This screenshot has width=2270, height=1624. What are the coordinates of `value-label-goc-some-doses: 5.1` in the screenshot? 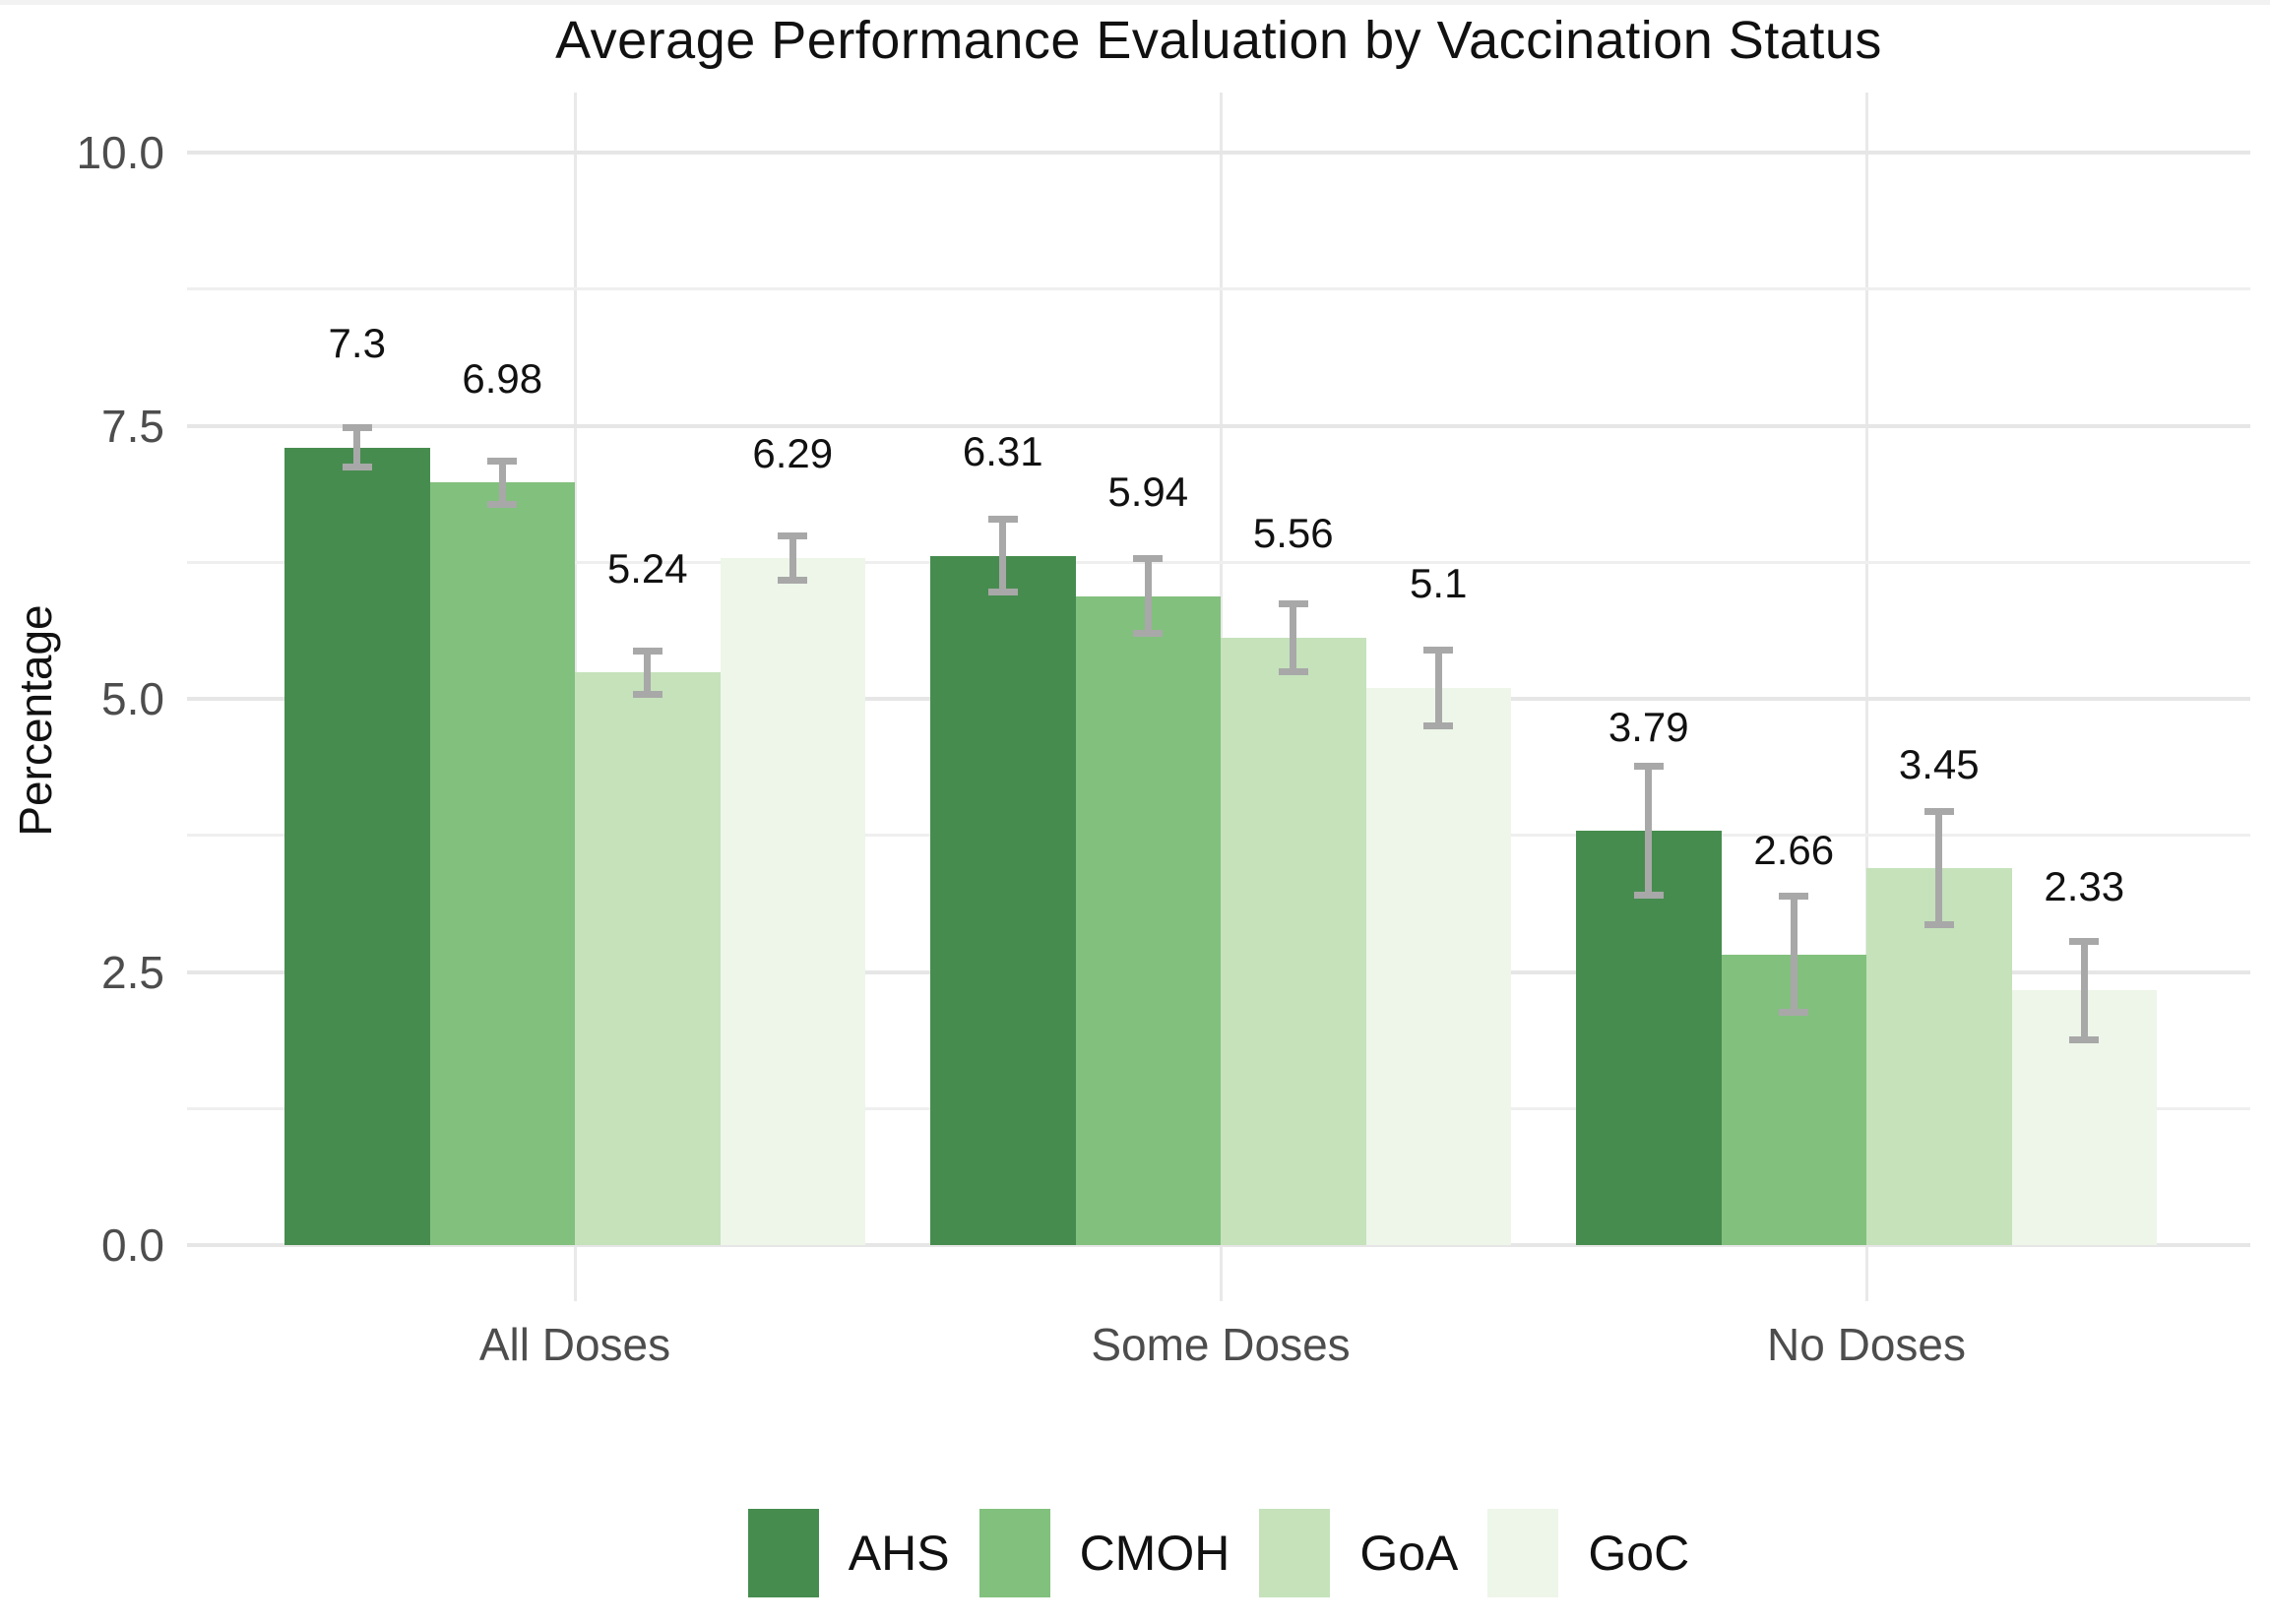 It's located at (1439, 583).